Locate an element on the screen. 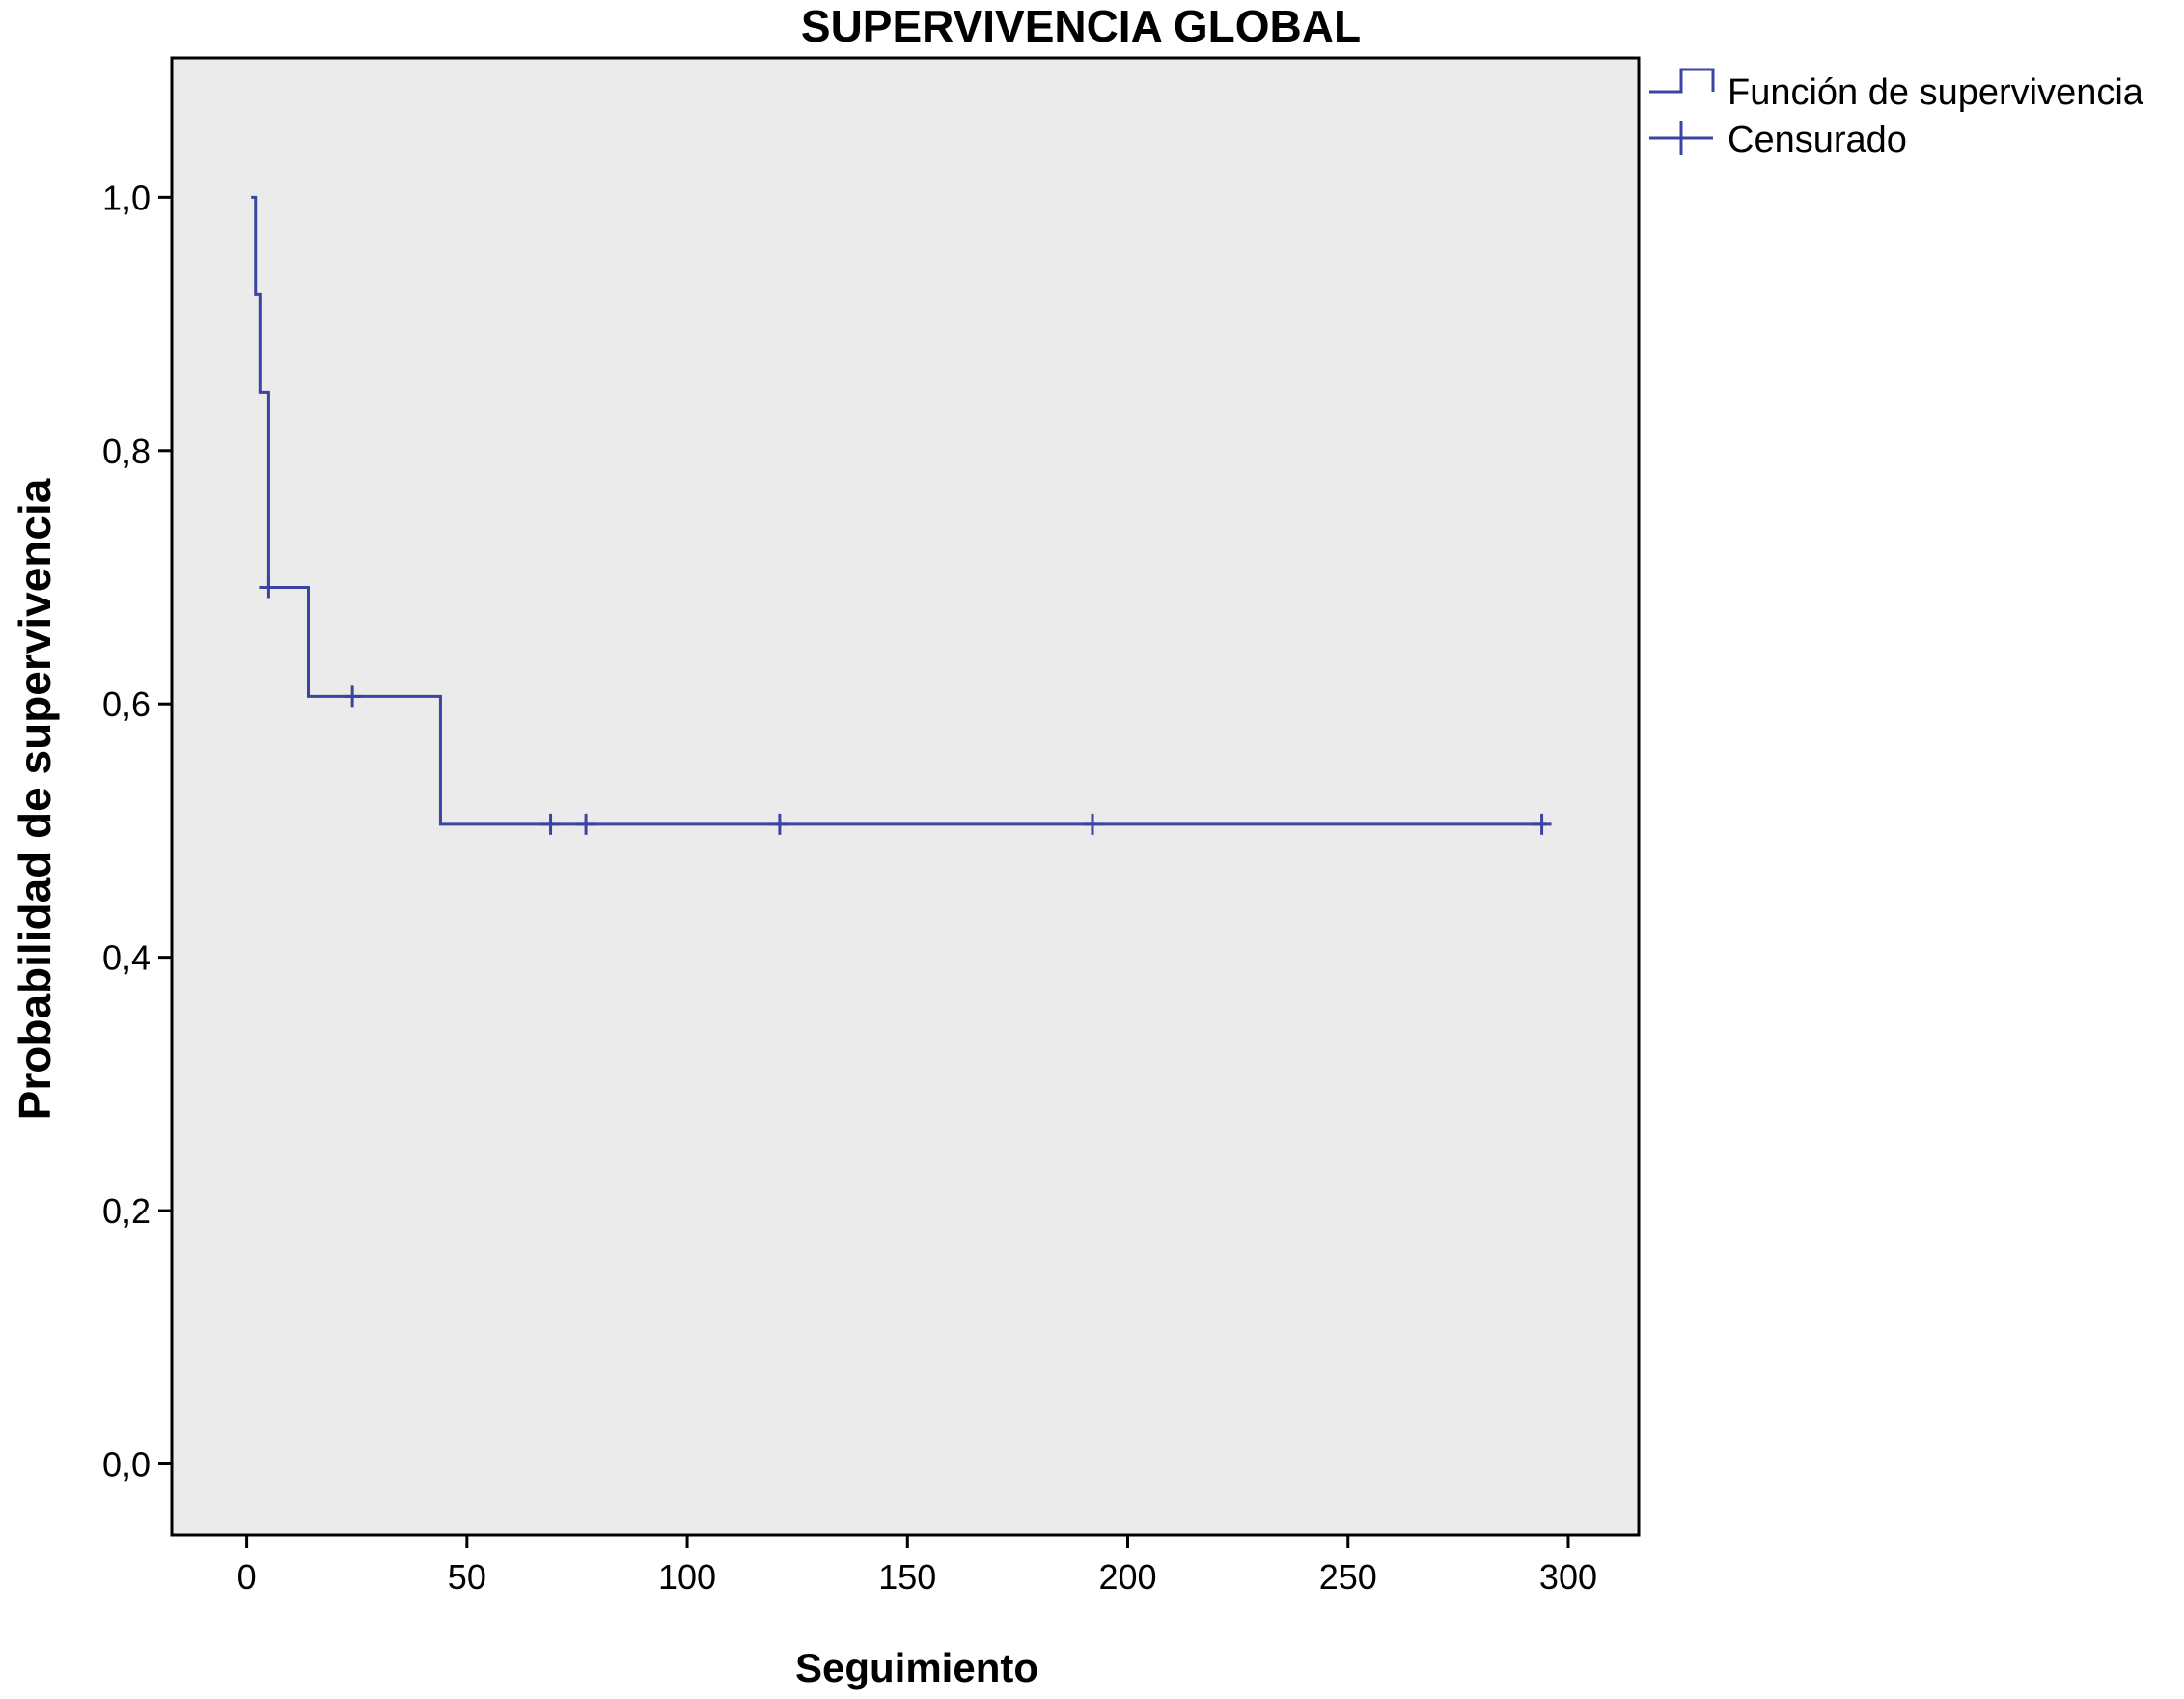 This screenshot has height=1699, width=2184. x-axis: 0 50 100 150 200 250 300 is located at coordinates (917, 1566).